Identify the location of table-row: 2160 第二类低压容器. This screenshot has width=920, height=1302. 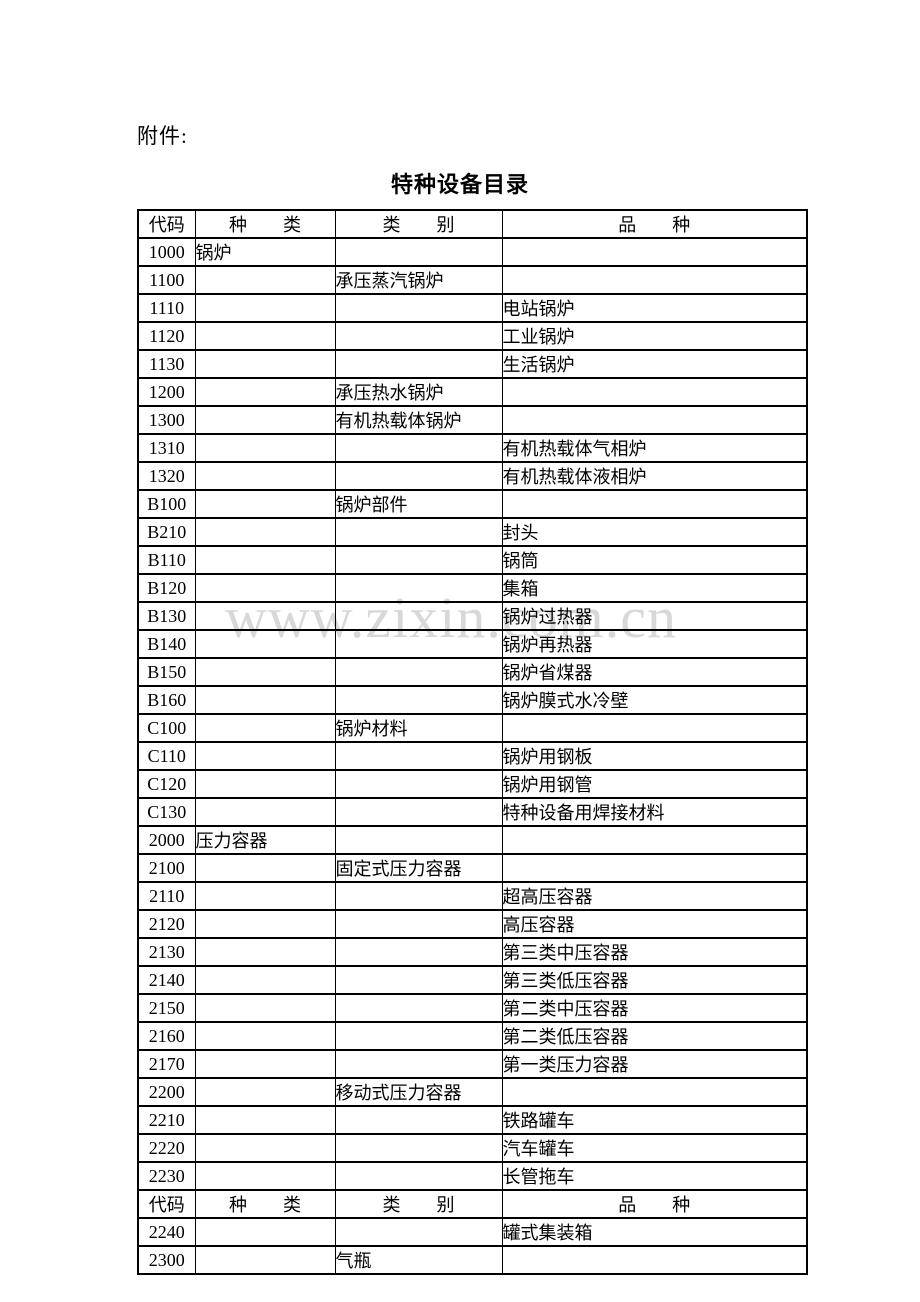
(472, 1036).